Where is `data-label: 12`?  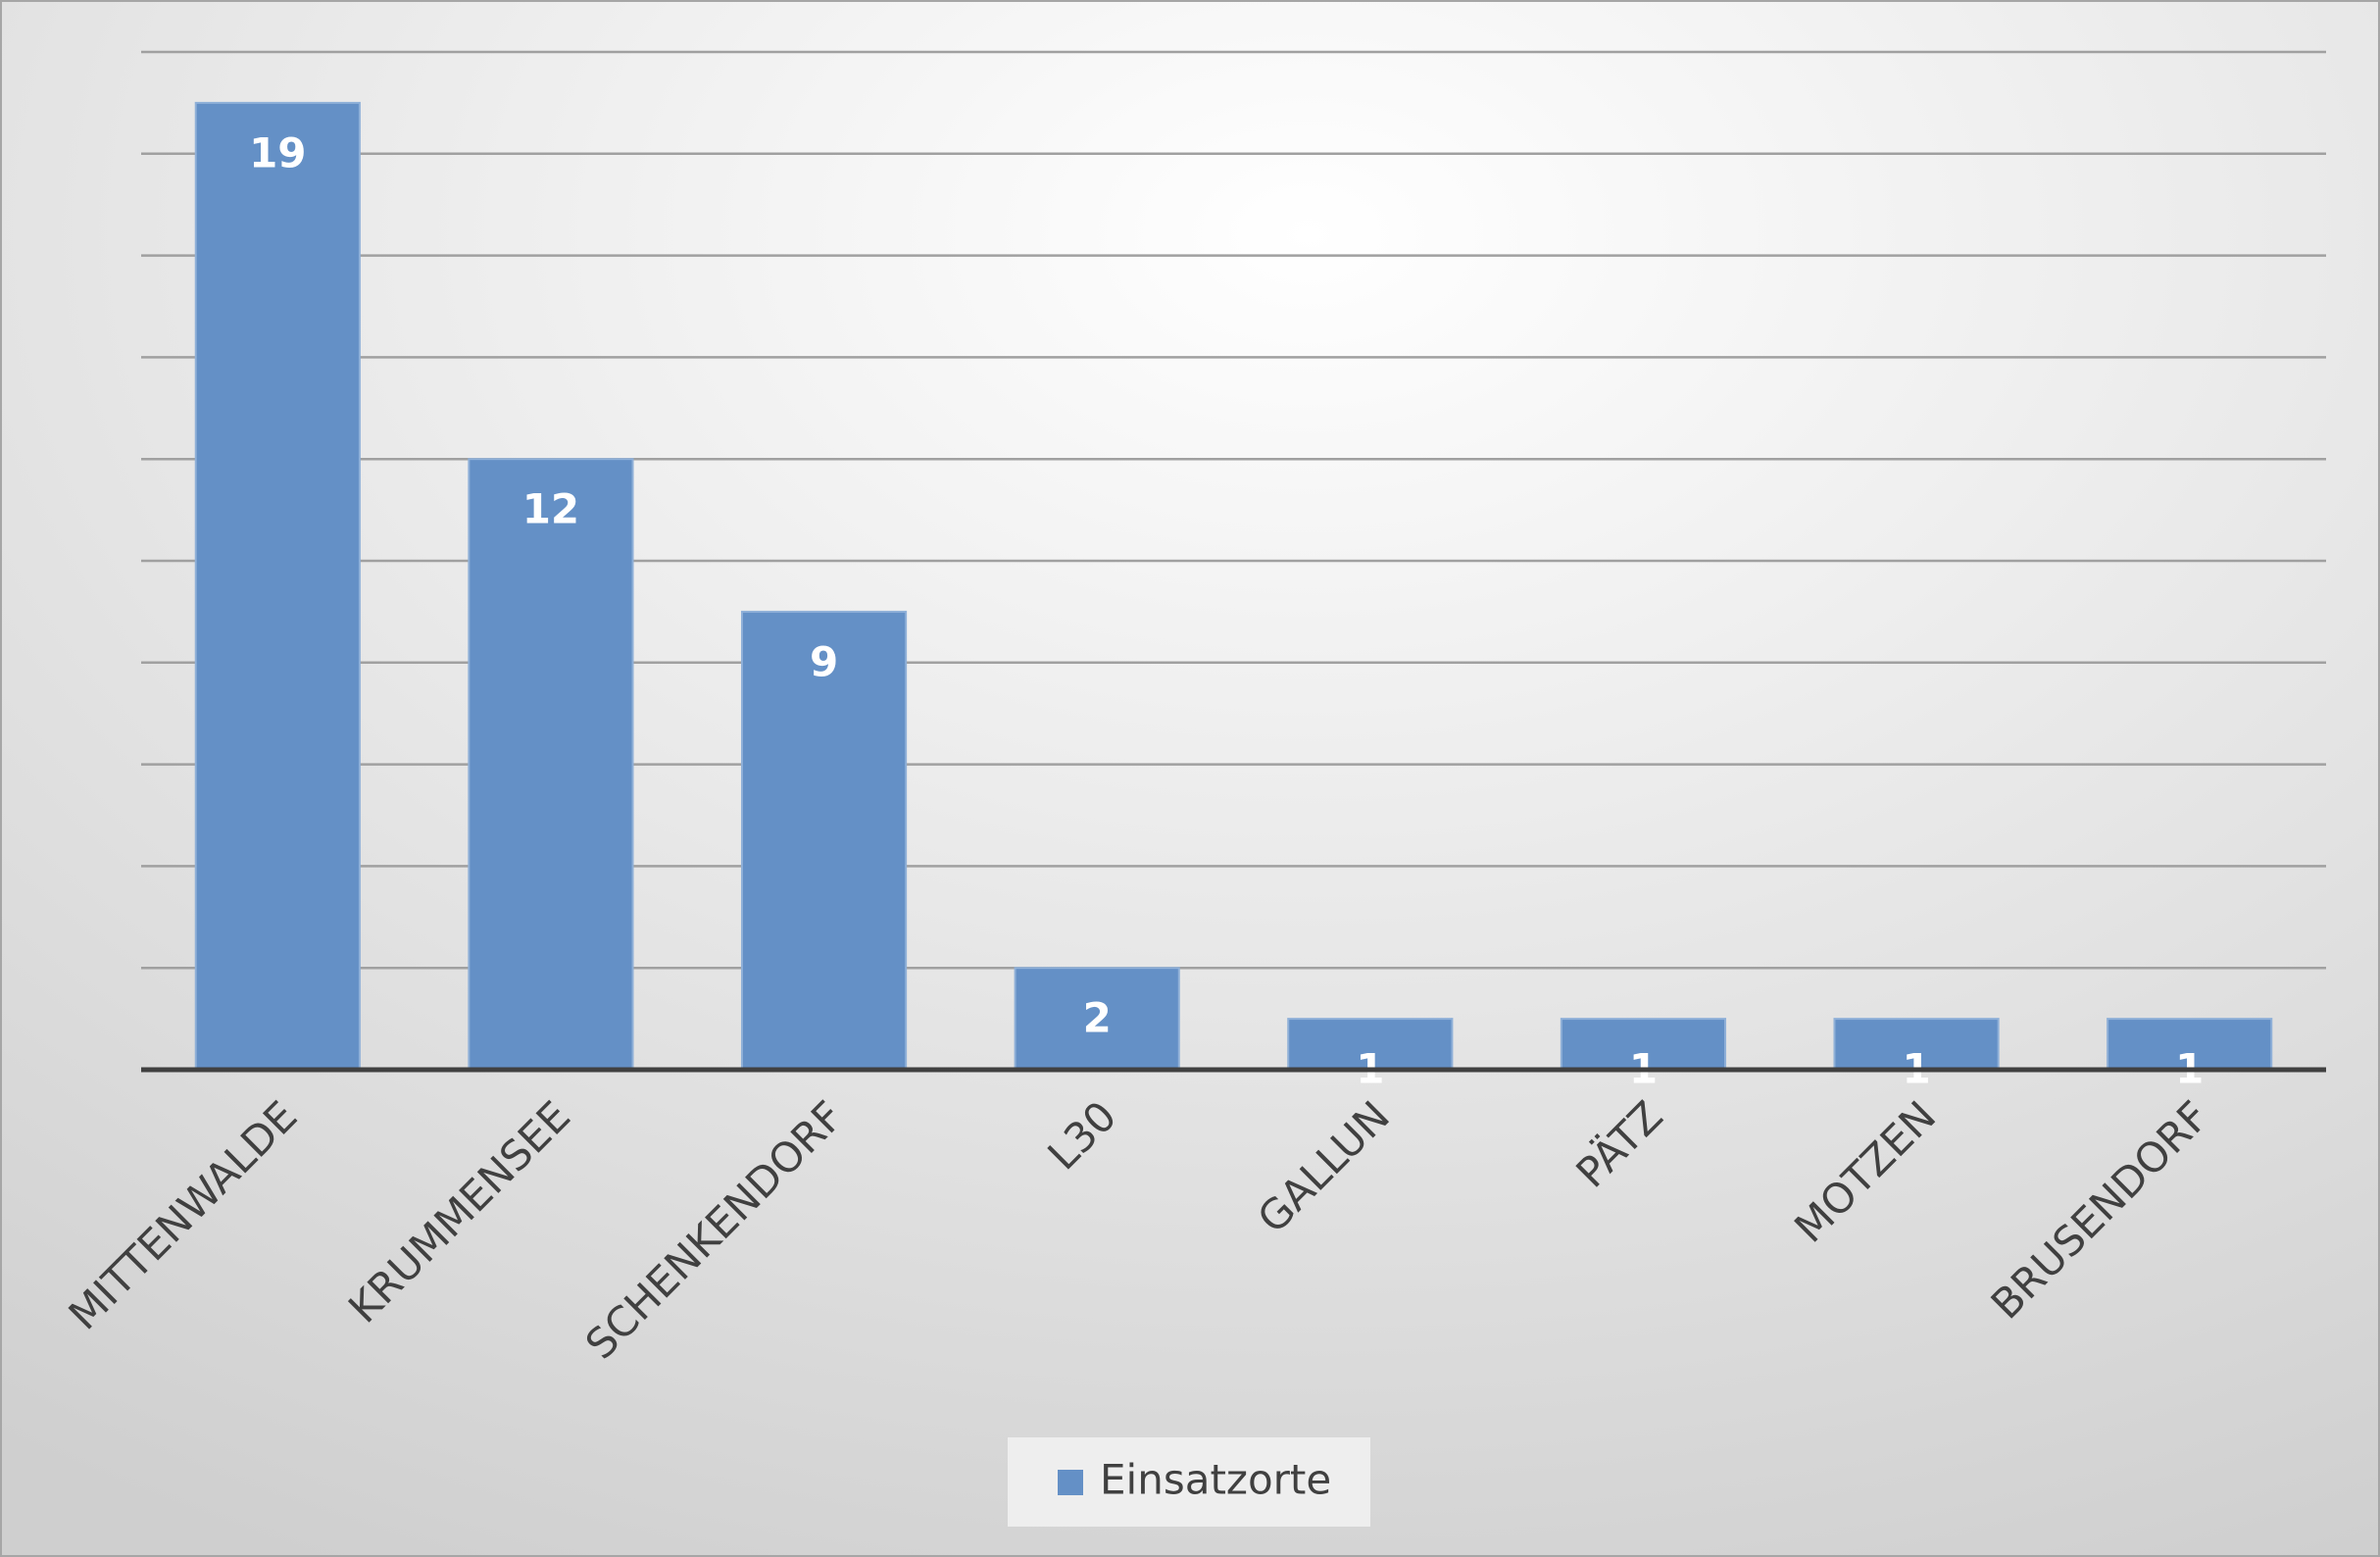 data-label: 12 is located at coordinates (550, 509).